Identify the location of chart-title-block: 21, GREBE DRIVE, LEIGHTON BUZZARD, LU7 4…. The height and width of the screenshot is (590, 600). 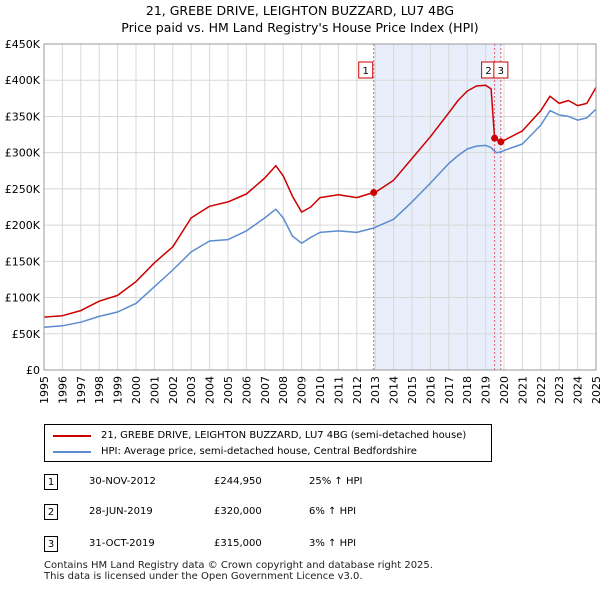
(300, 19).